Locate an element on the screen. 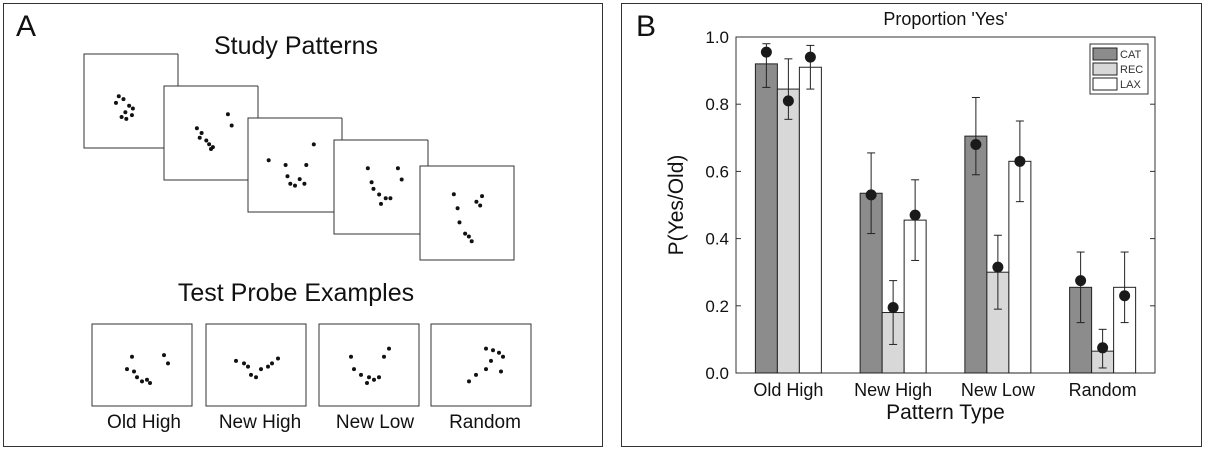  y-tick-label: 1.0 is located at coordinates (717, 37).